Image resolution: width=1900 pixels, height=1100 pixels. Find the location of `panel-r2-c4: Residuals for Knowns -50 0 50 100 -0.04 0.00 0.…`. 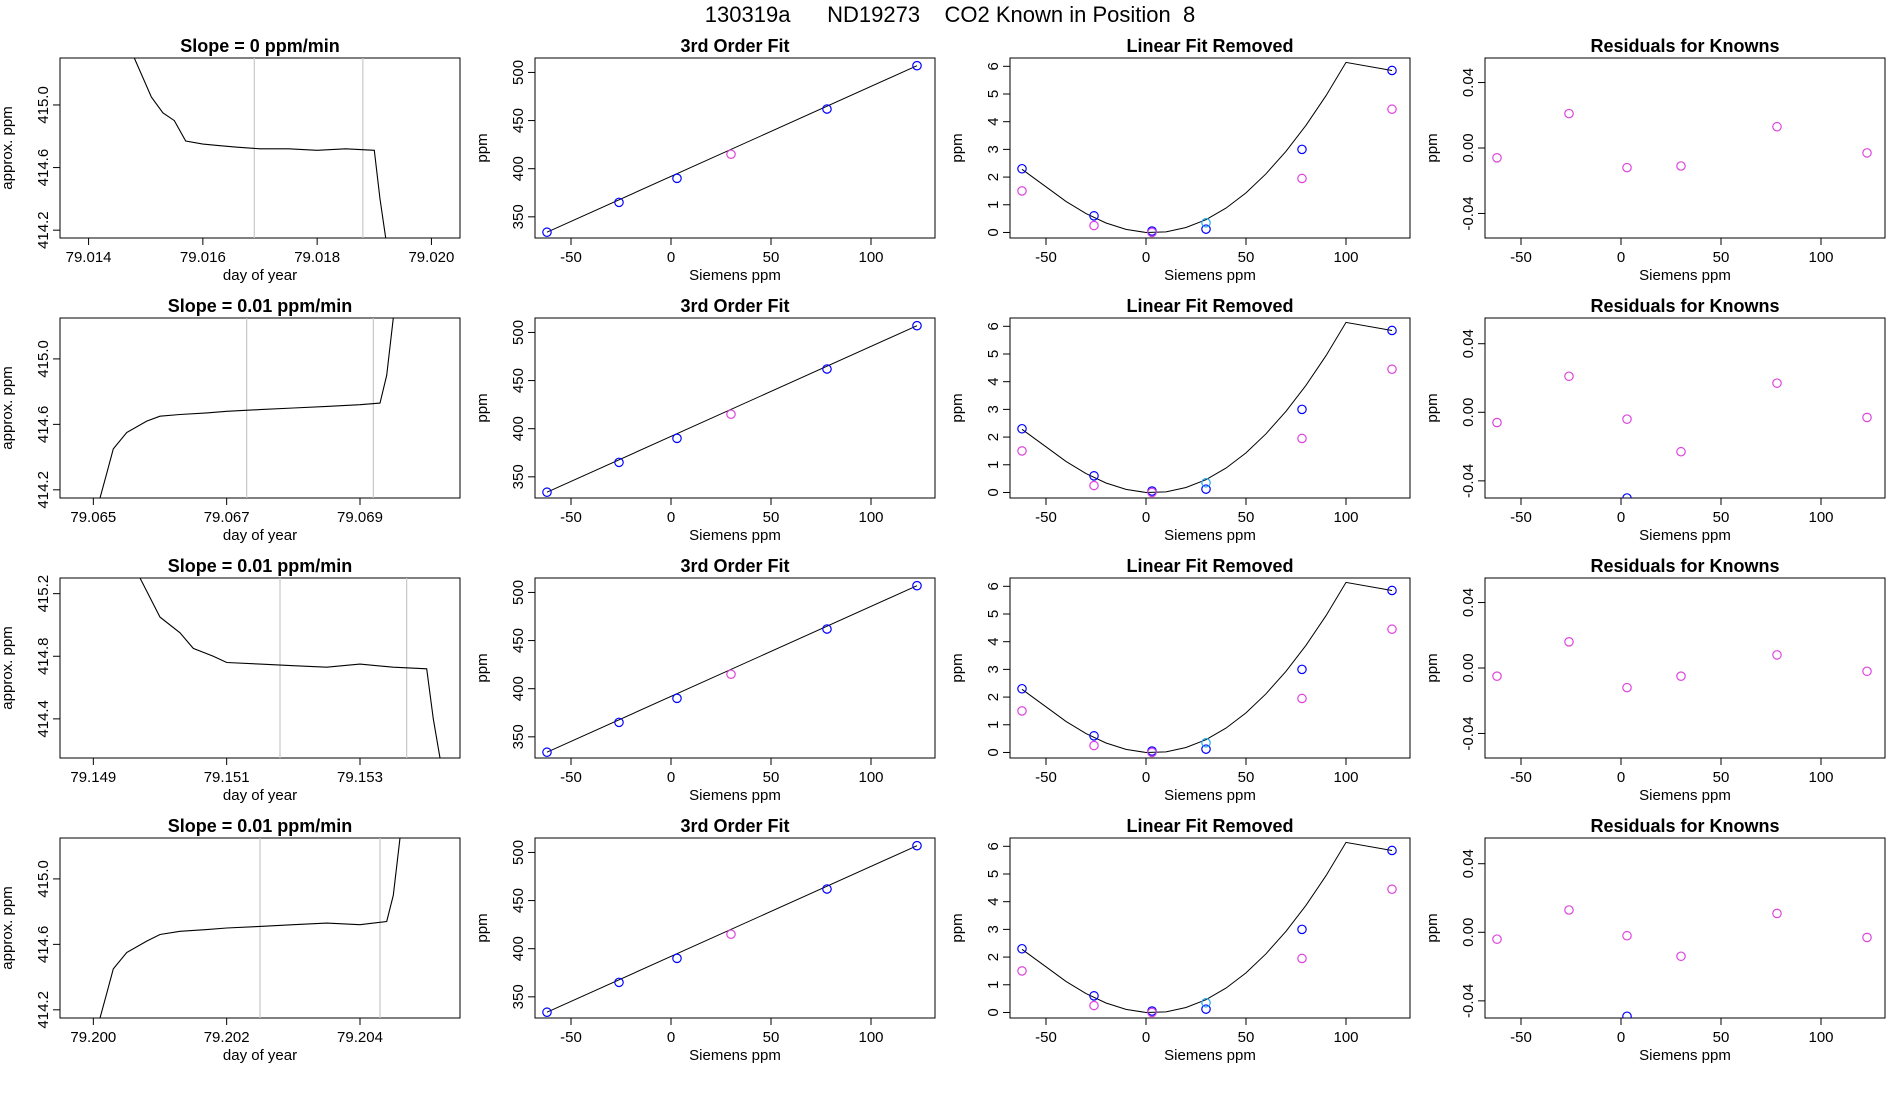

panel-r2-c4: Residuals for Knowns -50 0 50 100 -0.04 0.00 0.… is located at coordinates (1655, 420).